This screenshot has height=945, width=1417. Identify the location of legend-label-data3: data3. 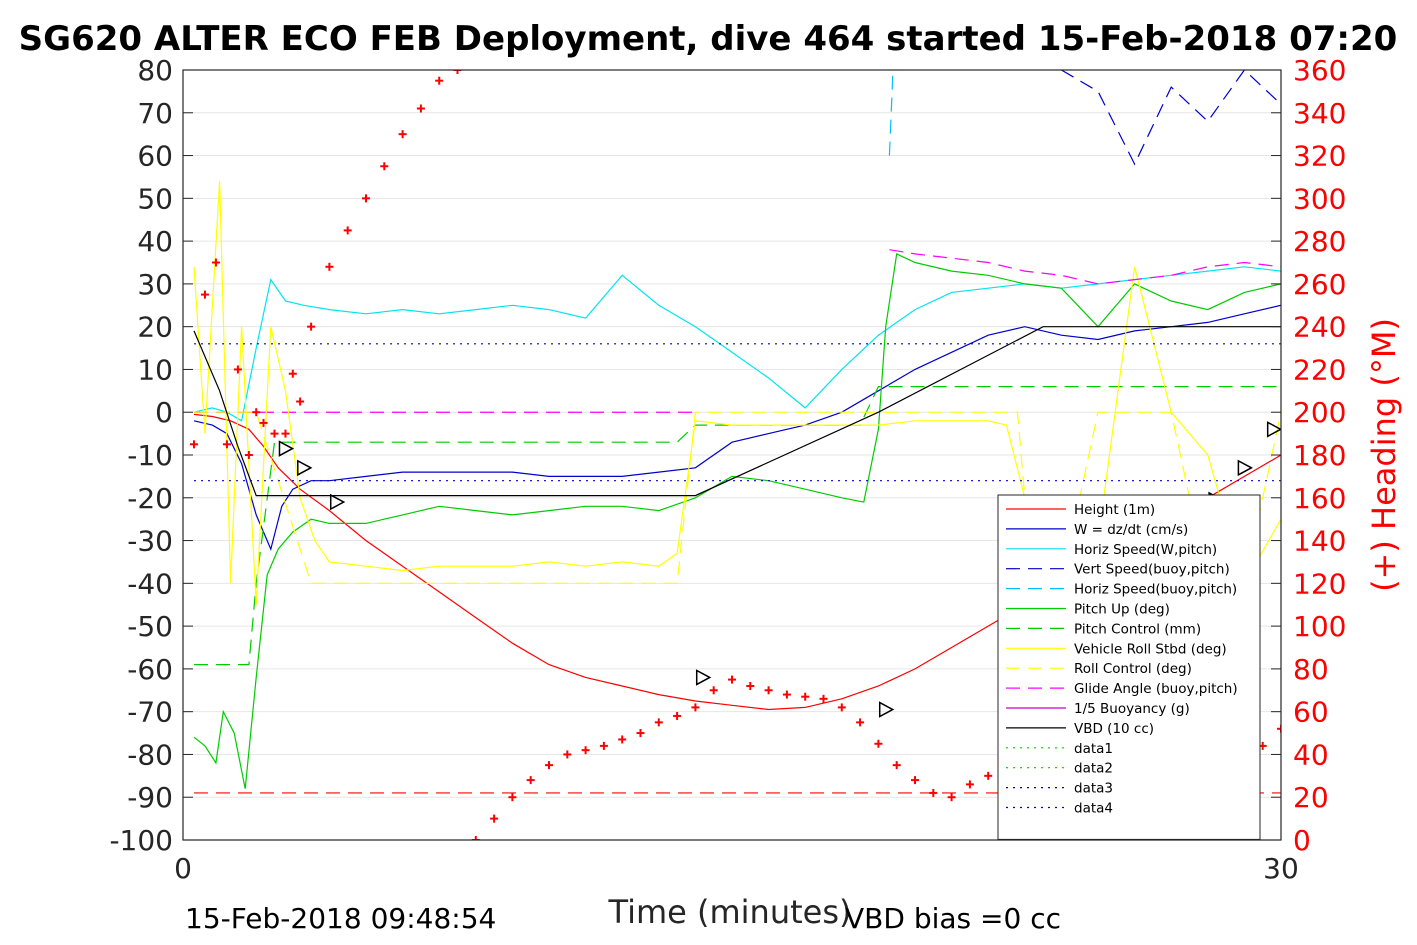
(1093, 789).